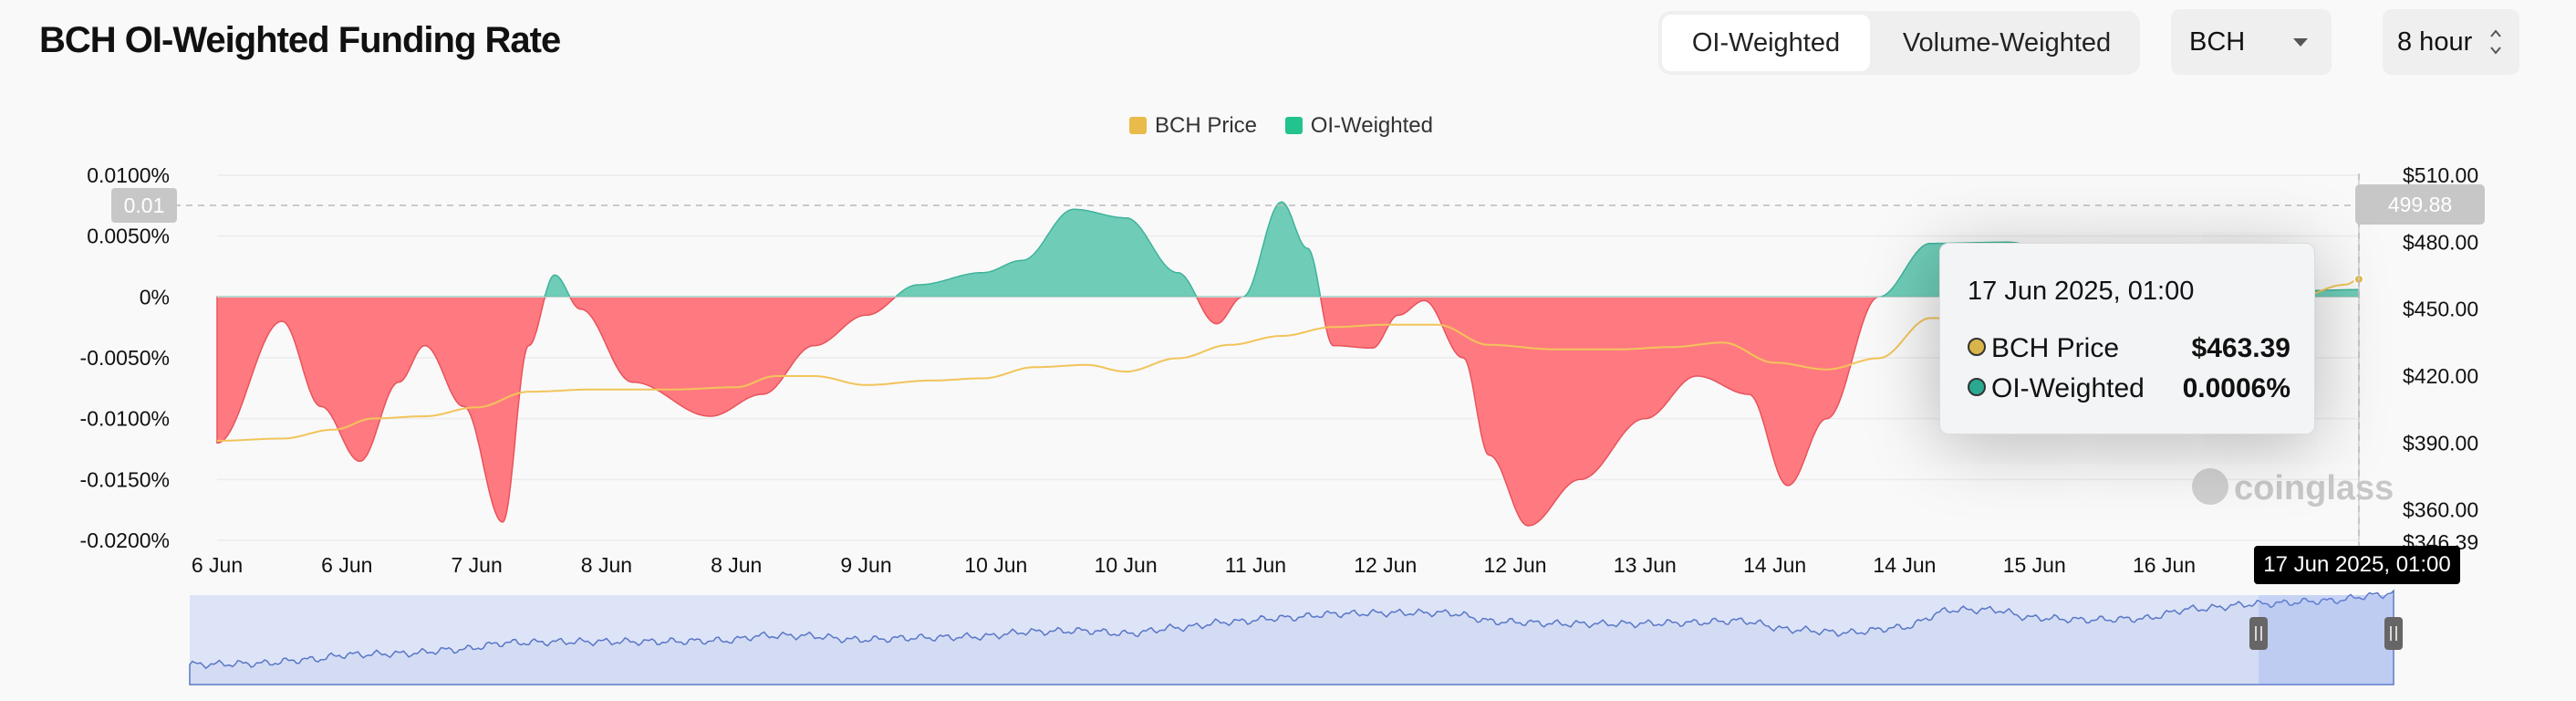 This screenshot has width=2576, height=701. I want to click on y-right-tick-label: $390.00, so click(2441, 443).